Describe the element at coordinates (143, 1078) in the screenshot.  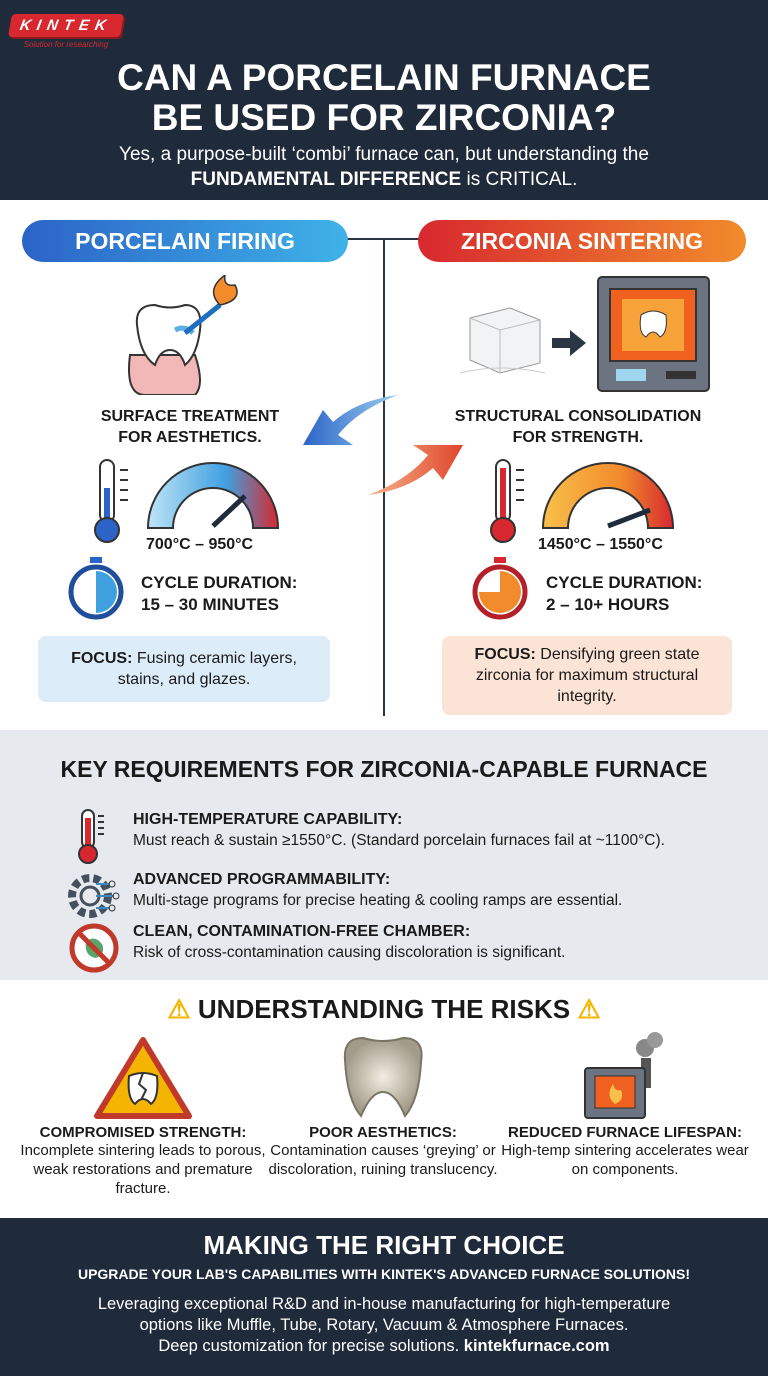
I see `broken-tooth-warning-icon` at that location.